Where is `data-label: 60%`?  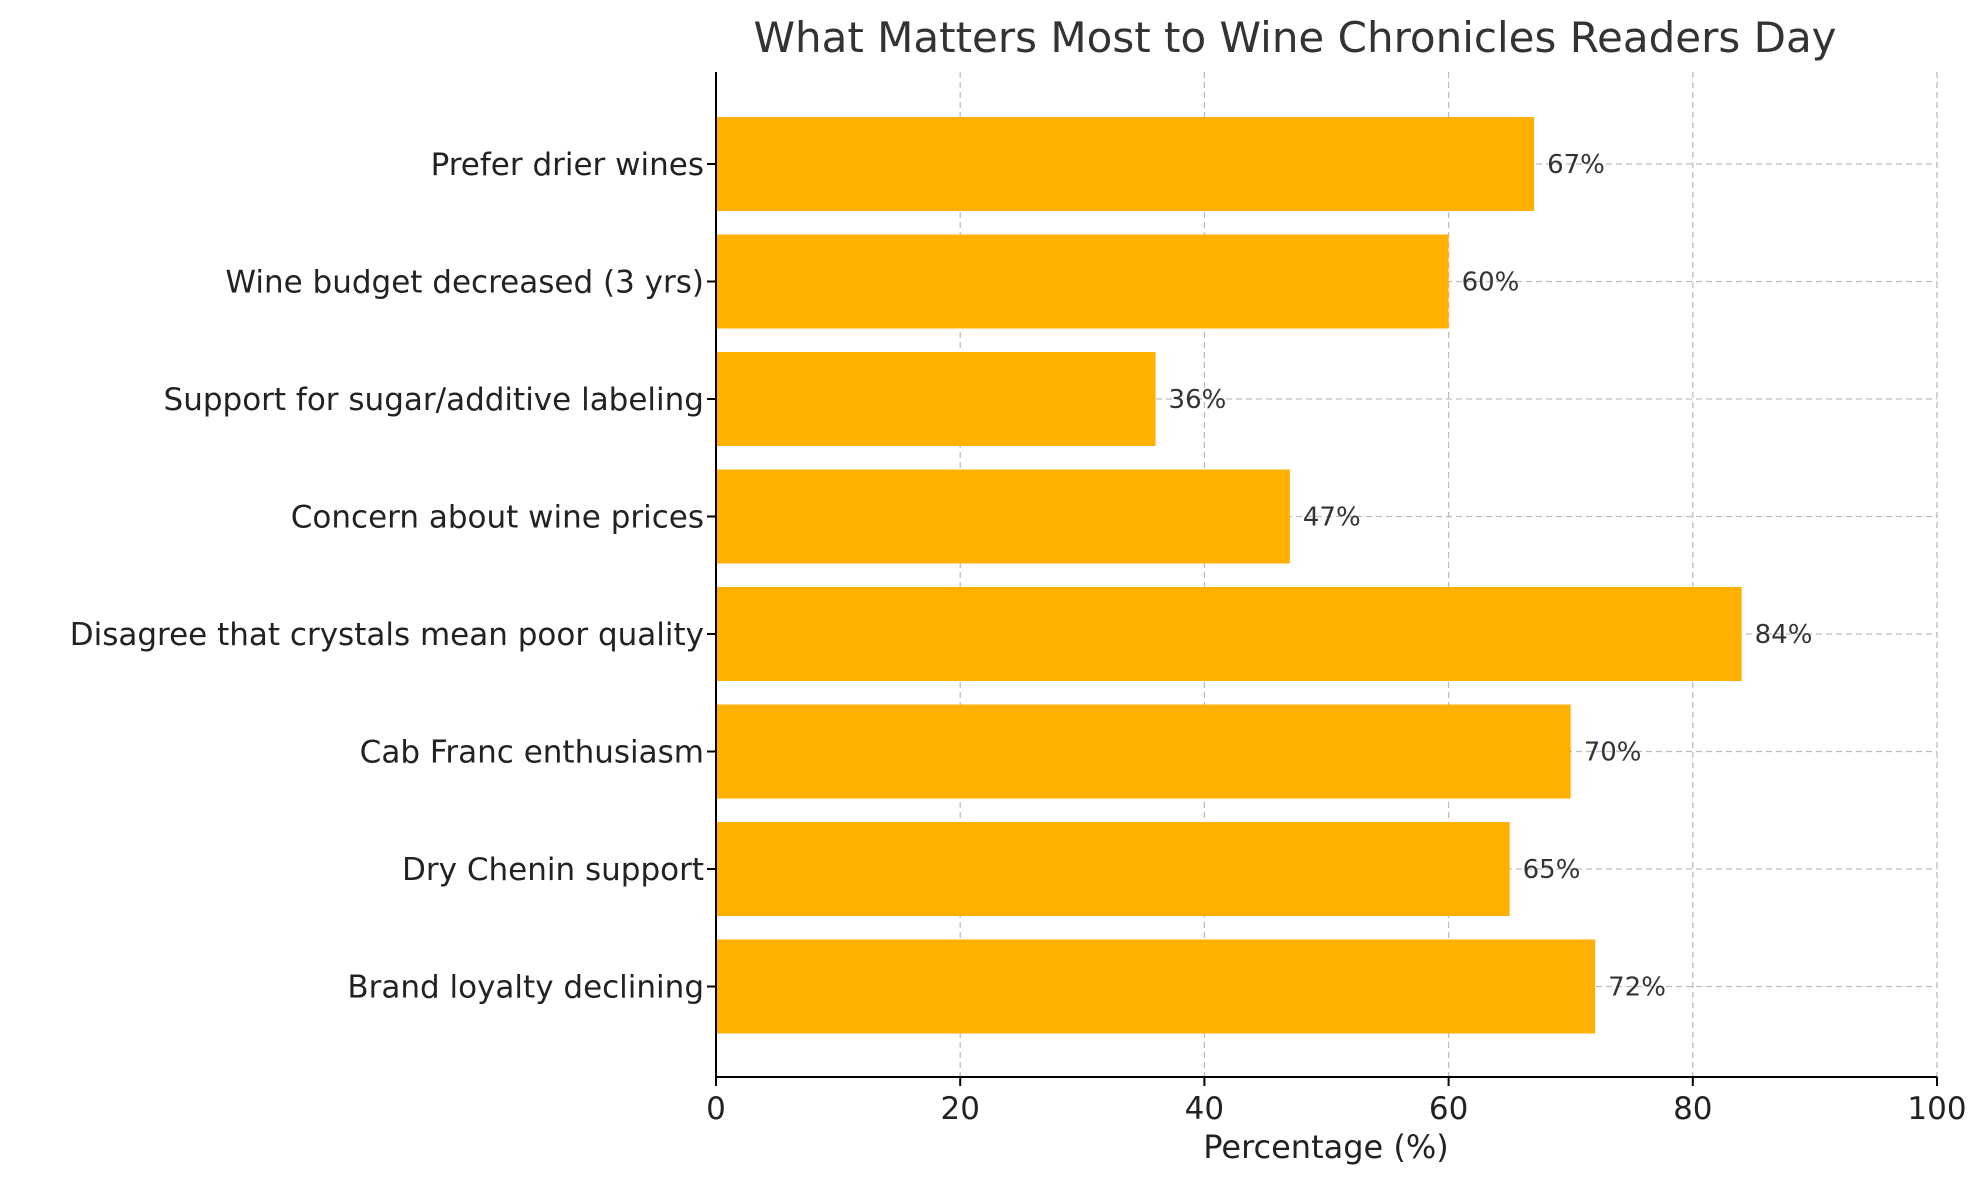
data-label: 60% is located at coordinates (1491, 283).